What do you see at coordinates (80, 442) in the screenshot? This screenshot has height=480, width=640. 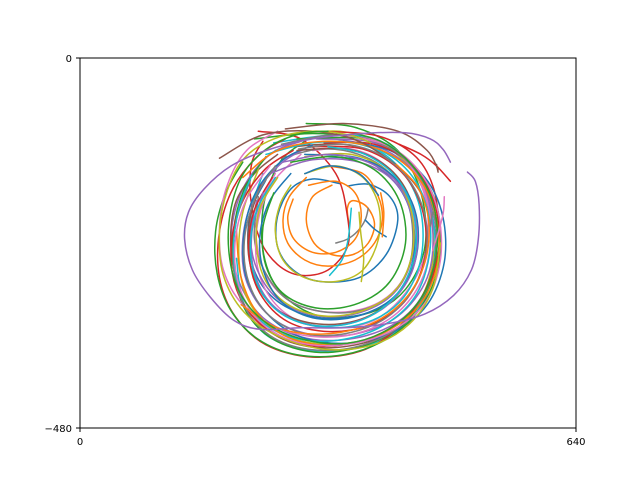 I see `x-tick-label-left: 0` at bounding box center [80, 442].